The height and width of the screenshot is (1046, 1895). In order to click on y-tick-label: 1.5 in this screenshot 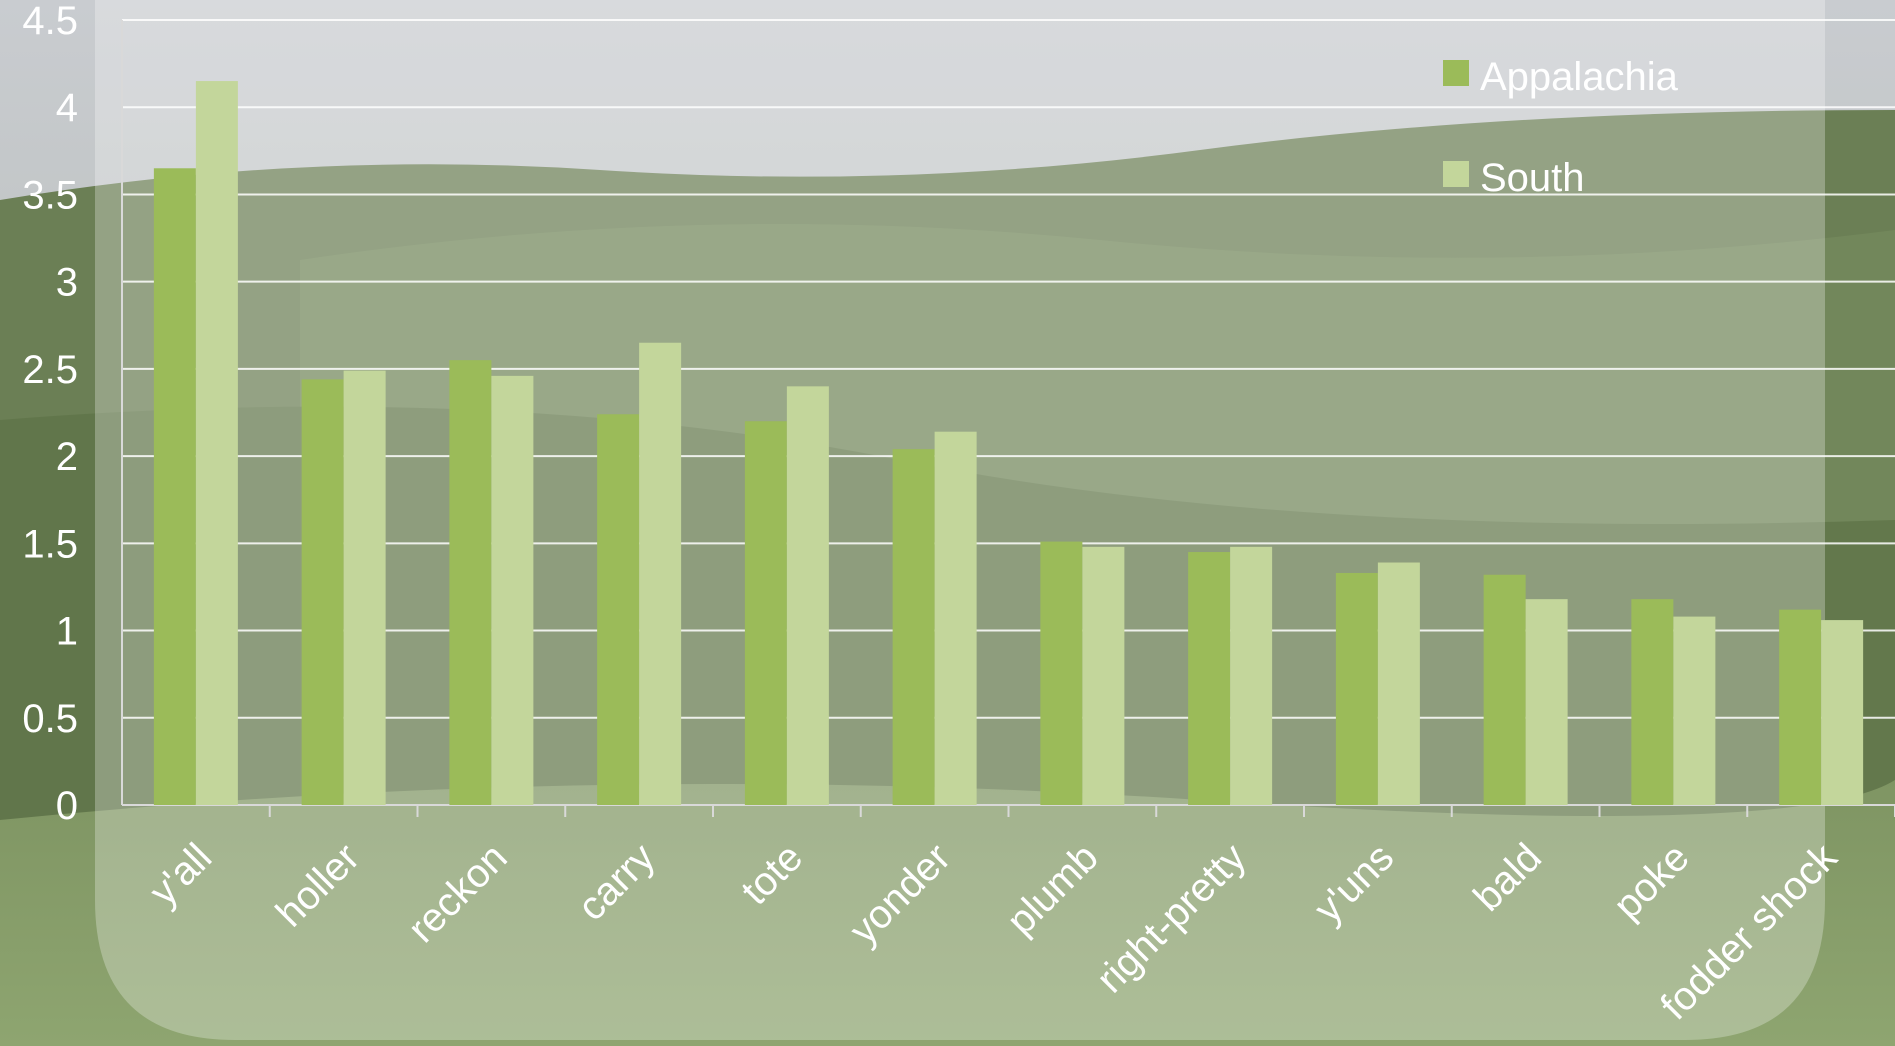, I will do `click(50, 544)`.